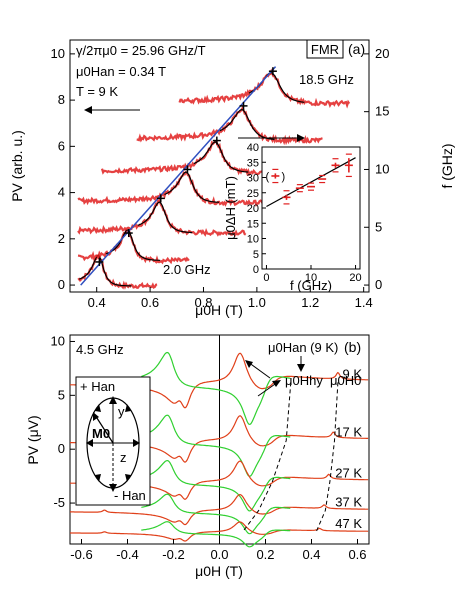 The height and width of the screenshot is (607, 469). What do you see at coordinates (284, 177) in the screenshot?
I see `inset-paren-right: )` at bounding box center [284, 177].